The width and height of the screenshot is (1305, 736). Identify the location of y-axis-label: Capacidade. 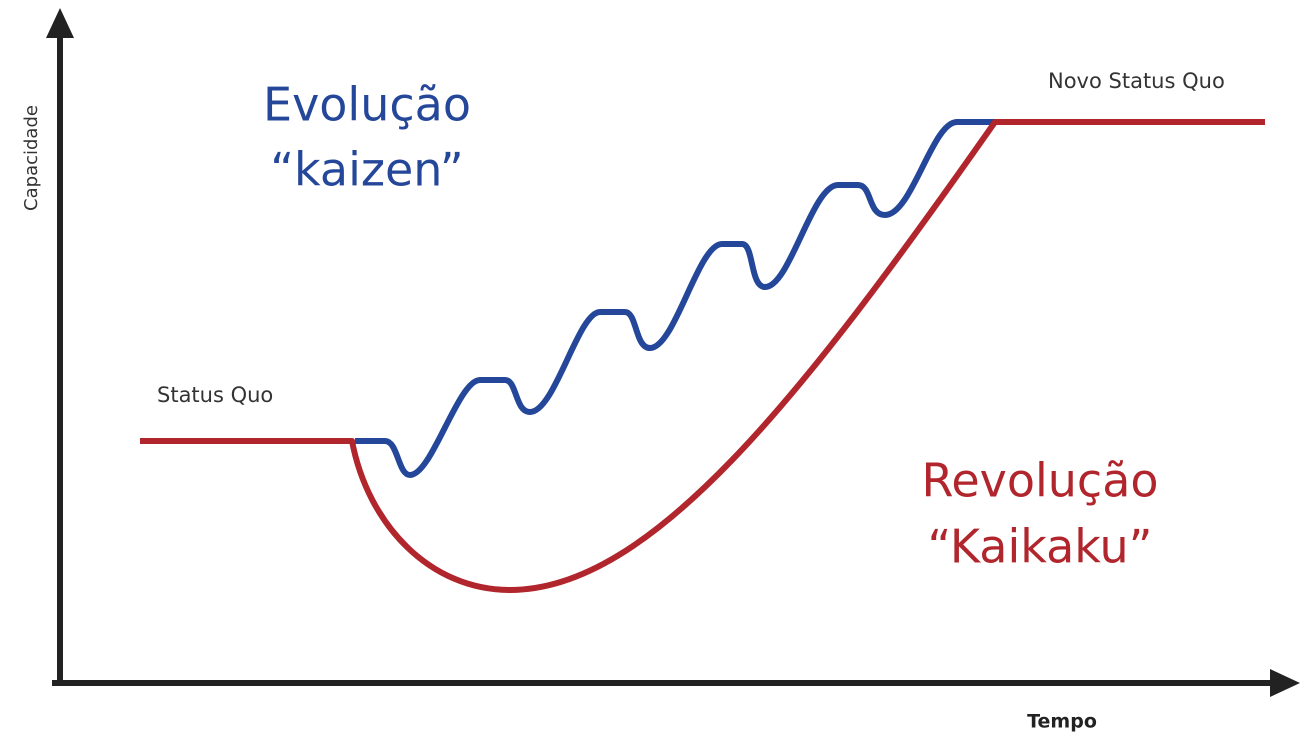
(31, 158).